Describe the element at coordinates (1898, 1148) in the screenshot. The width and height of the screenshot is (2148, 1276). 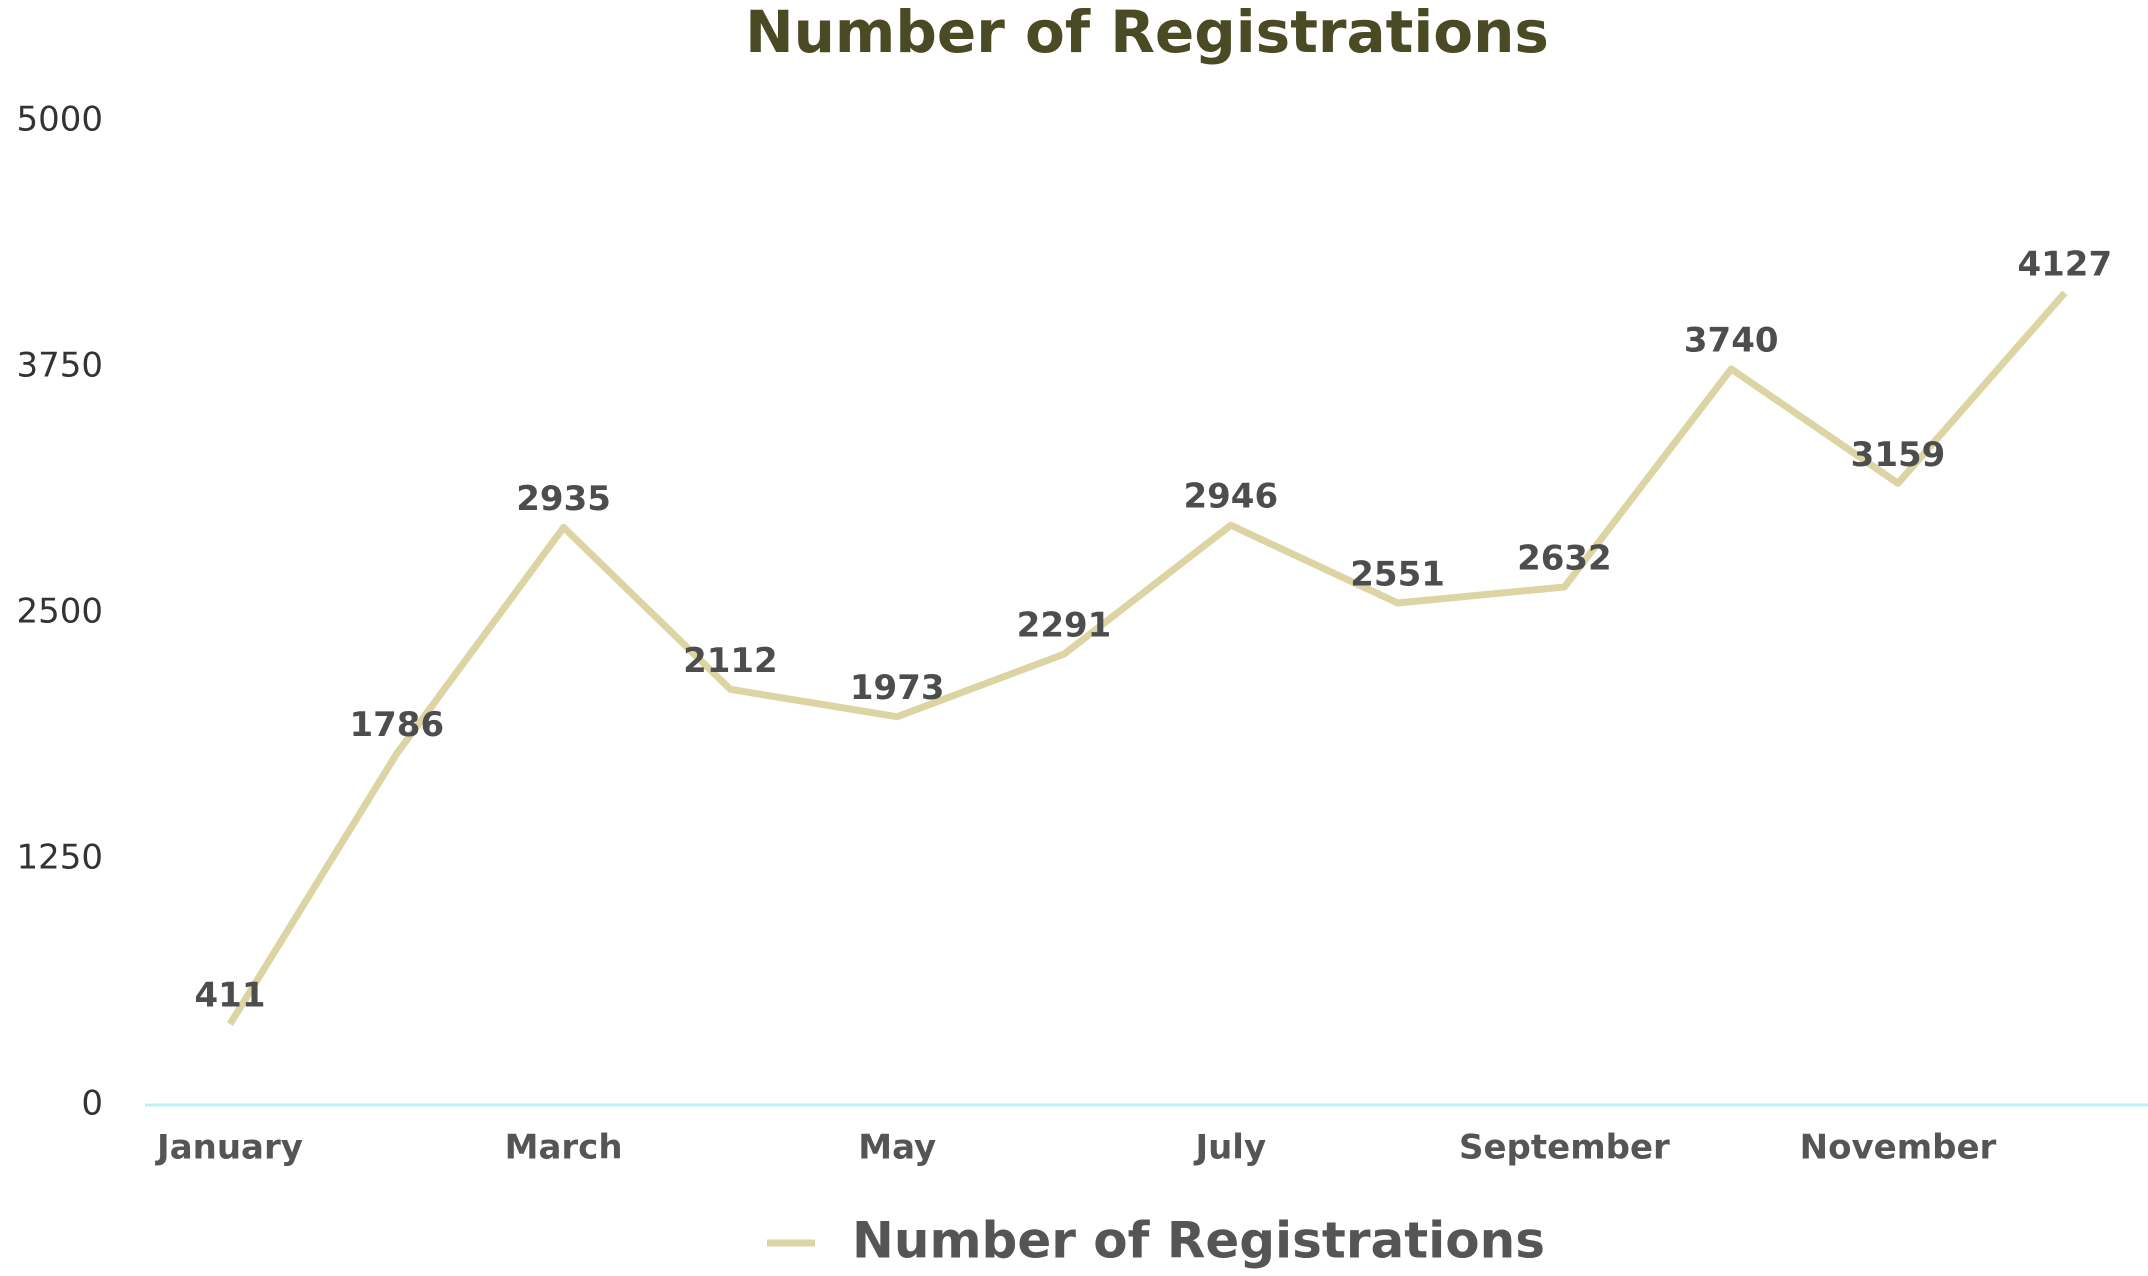
I see `x-tick-label: November` at that location.